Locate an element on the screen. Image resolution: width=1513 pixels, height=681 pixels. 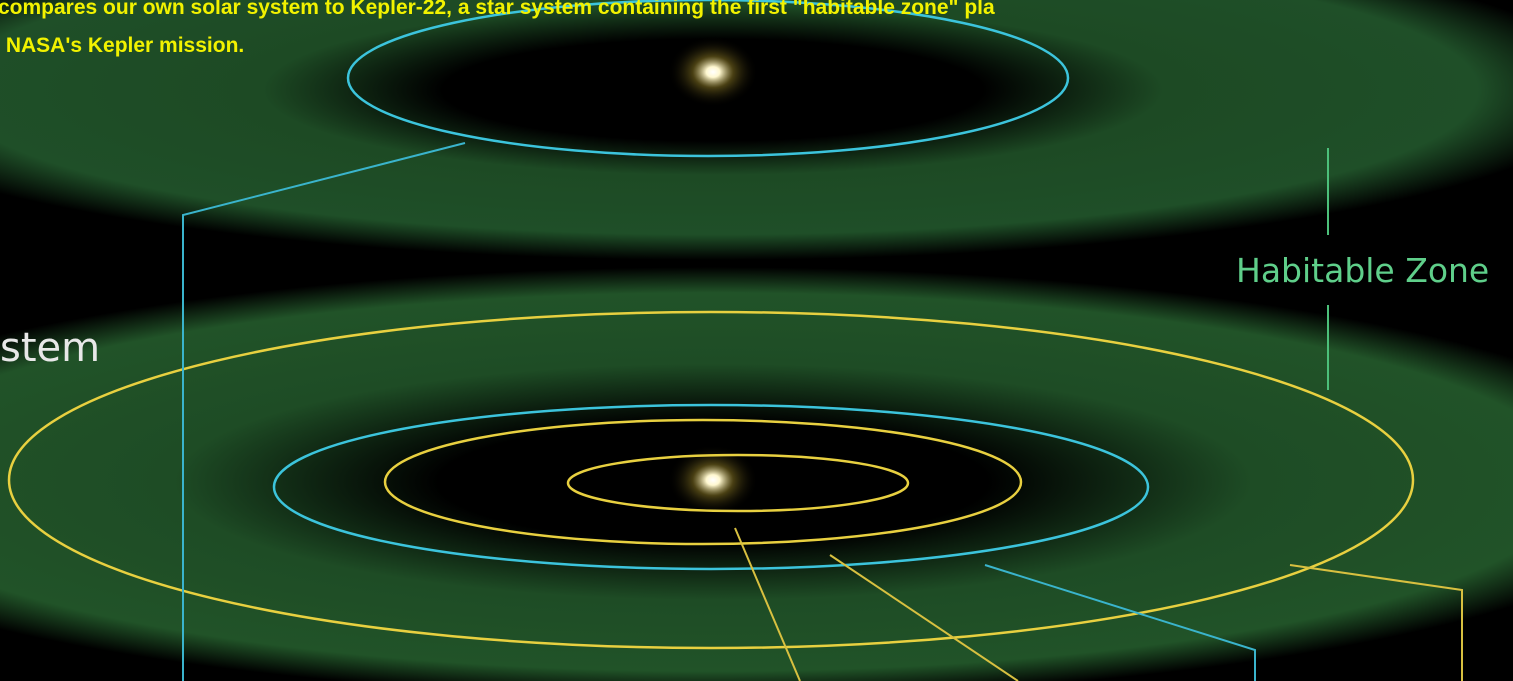
system-label: stem is located at coordinates (50, 348).